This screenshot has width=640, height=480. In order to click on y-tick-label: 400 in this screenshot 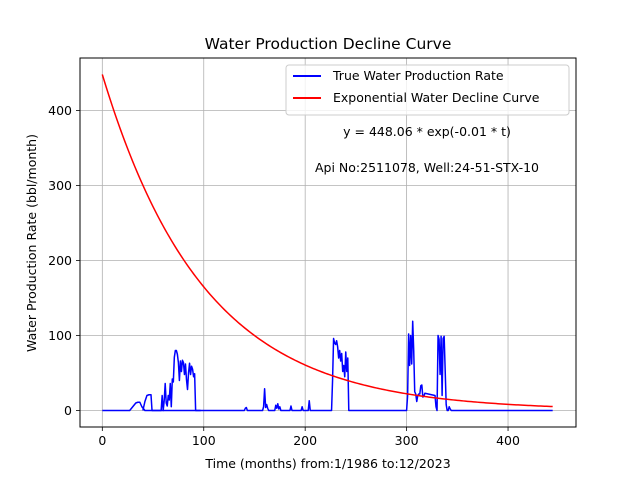, I will do `click(60, 110)`.